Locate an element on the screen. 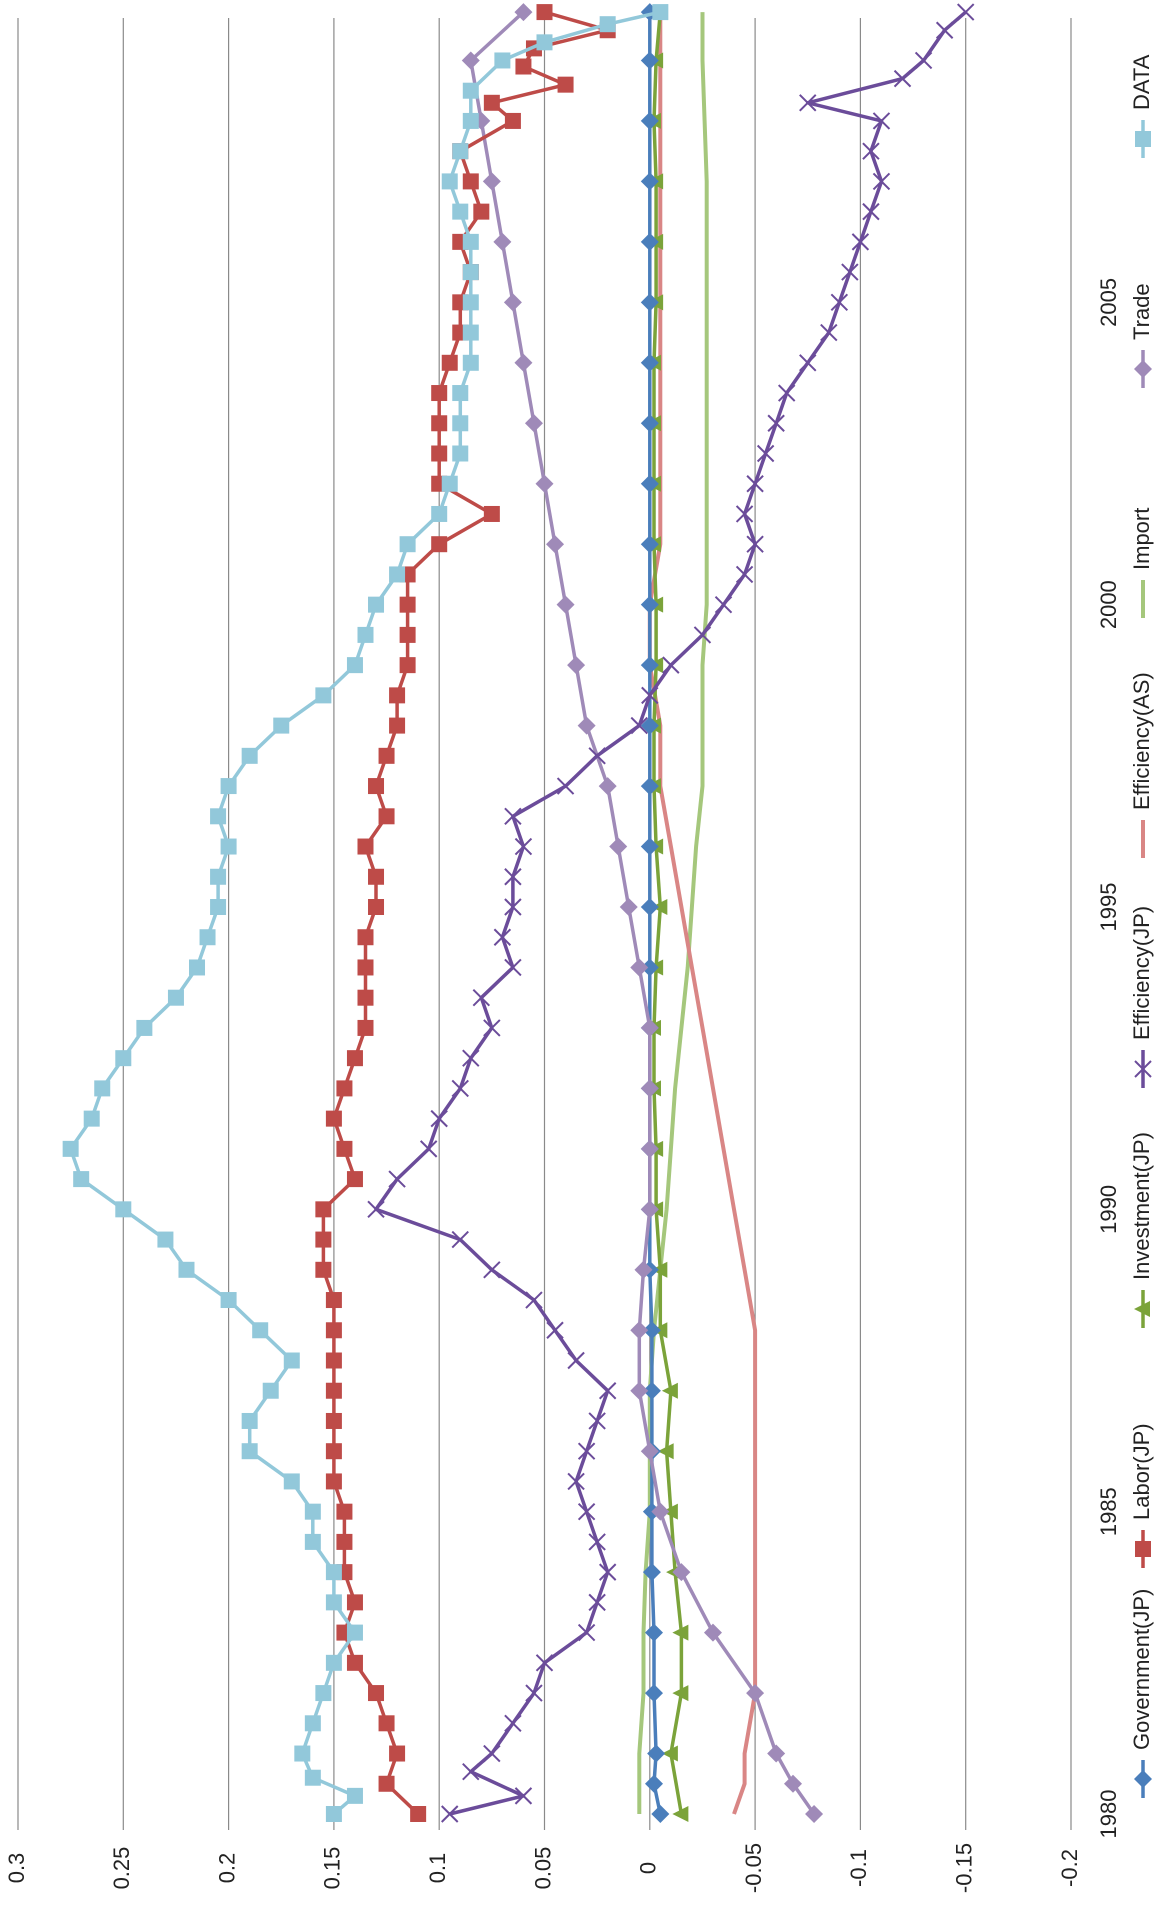 Image resolution: width=1156 pixels, height=1910 pixels. legend-item: DATA is located at coordinates (1141, 106).